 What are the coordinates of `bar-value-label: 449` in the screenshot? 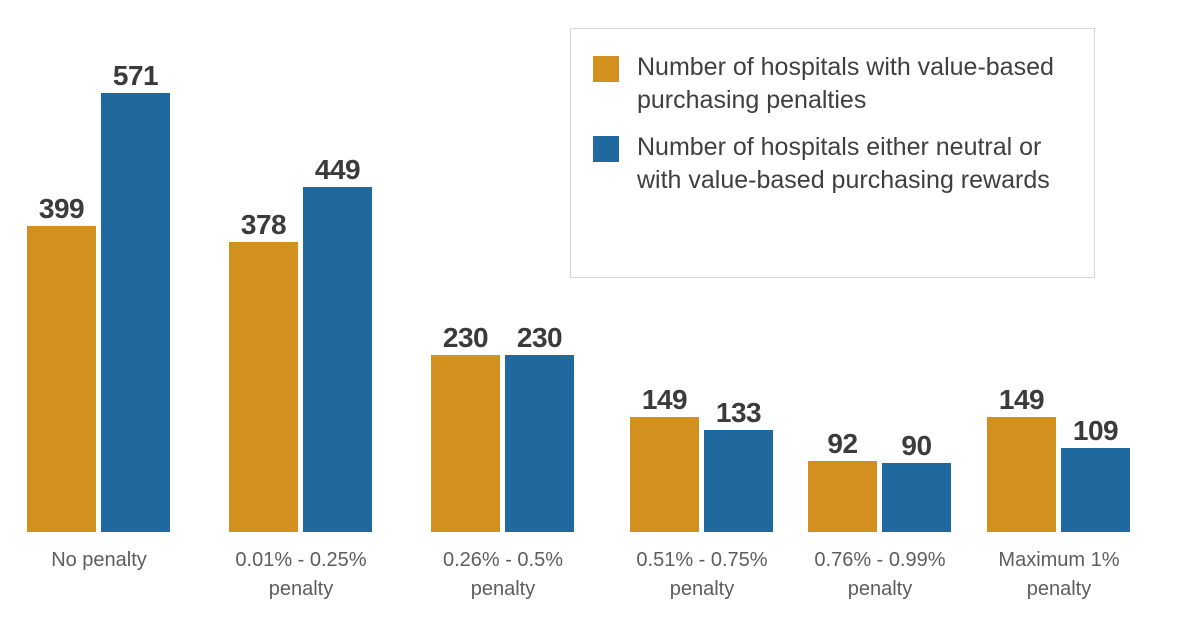 It's located at (337, 169).